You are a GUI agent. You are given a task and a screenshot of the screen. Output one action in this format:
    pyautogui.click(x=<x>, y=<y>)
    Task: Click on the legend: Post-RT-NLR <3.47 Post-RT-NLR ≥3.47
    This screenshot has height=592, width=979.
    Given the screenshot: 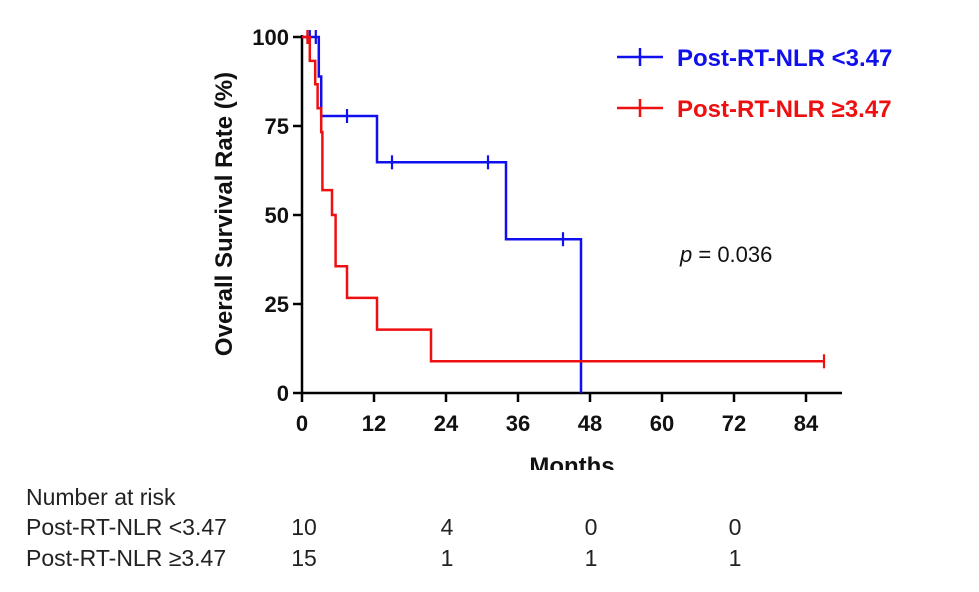 What is the action you would take?
    pyautogui.click(x=754, y=84)
    